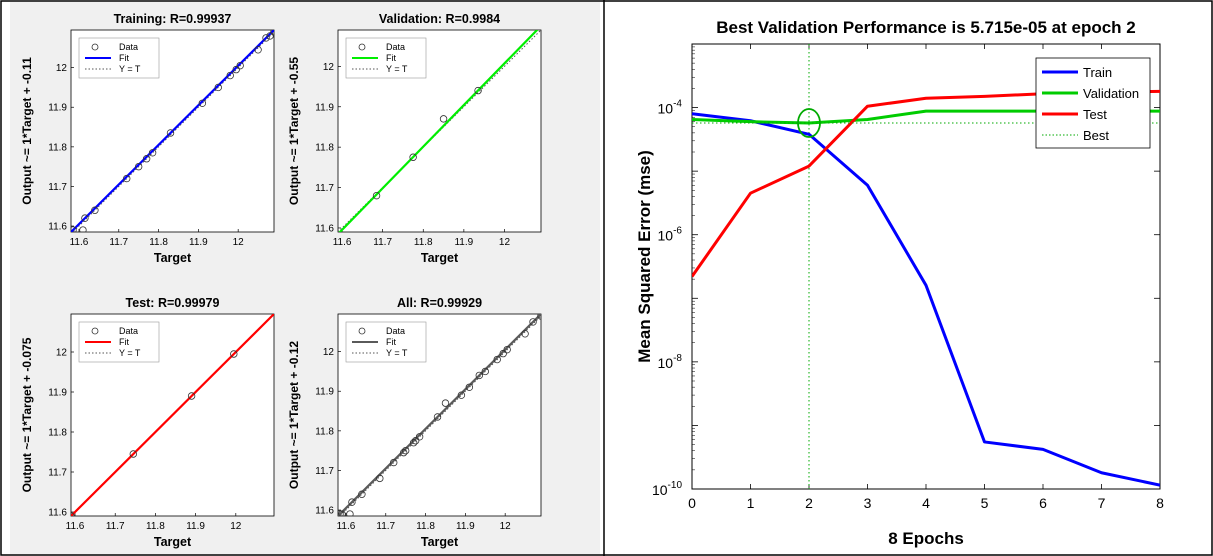 The image size is (1213, 556). Describe the element at coordinates (27, 414) in the screenshot. I see `y-axis-label: Output ~= 1*Target + -0.075` at that location.